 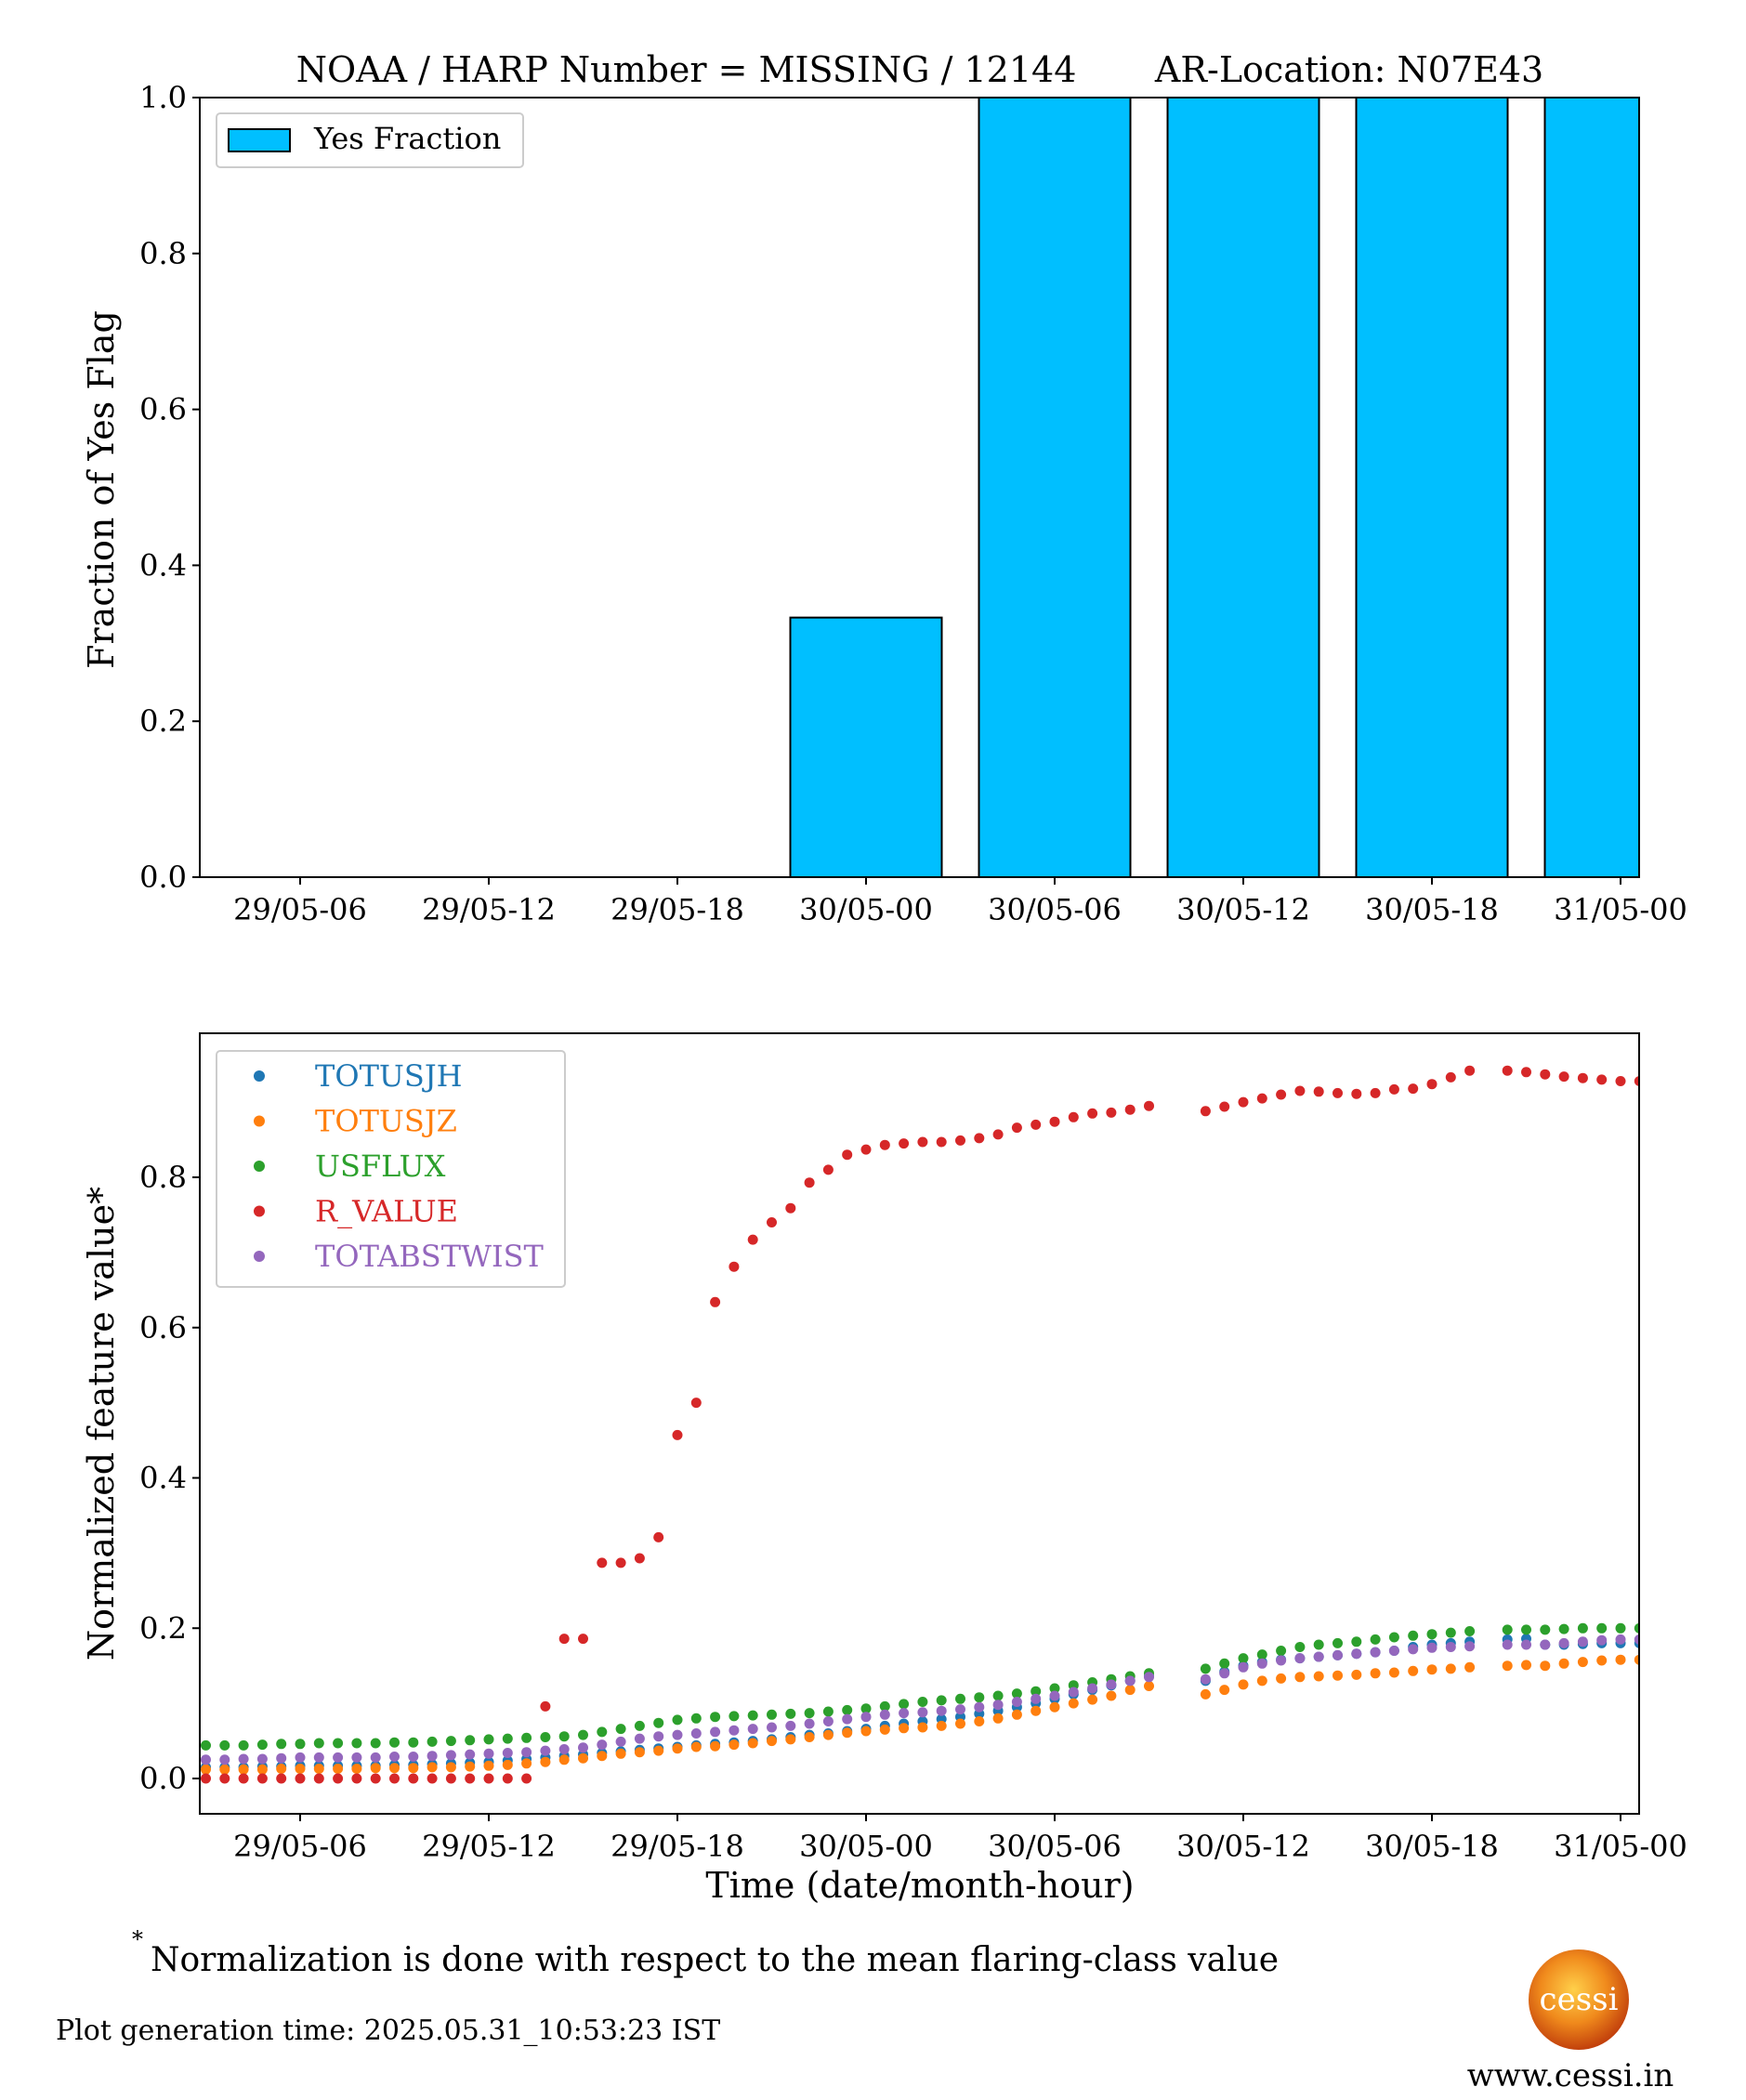 I want to click on top-chart-legend: Yes Fraction, so click(x=370, y=140).